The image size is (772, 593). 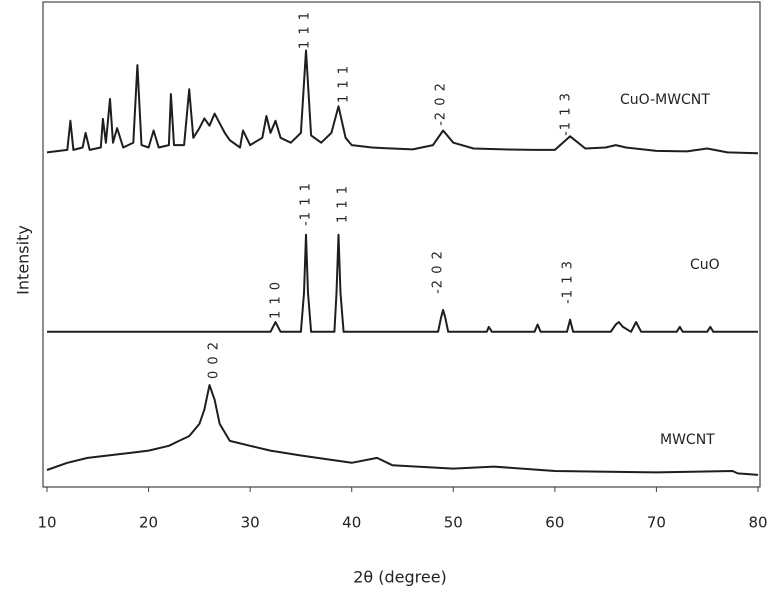 I want to click on x-tick-label: 30, so click(x=250, y=523).